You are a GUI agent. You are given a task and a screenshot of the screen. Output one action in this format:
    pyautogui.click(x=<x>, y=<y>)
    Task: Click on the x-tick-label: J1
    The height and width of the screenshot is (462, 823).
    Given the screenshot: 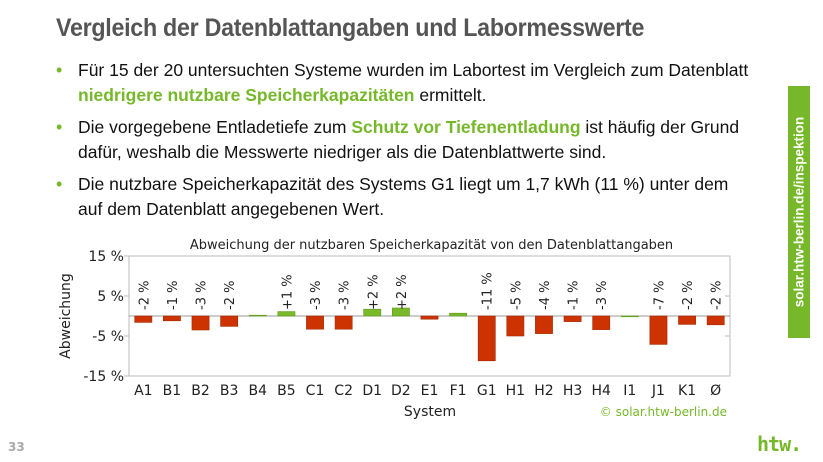 What is the action you would take?
    pyautogui.click(x=658, y=391)
    